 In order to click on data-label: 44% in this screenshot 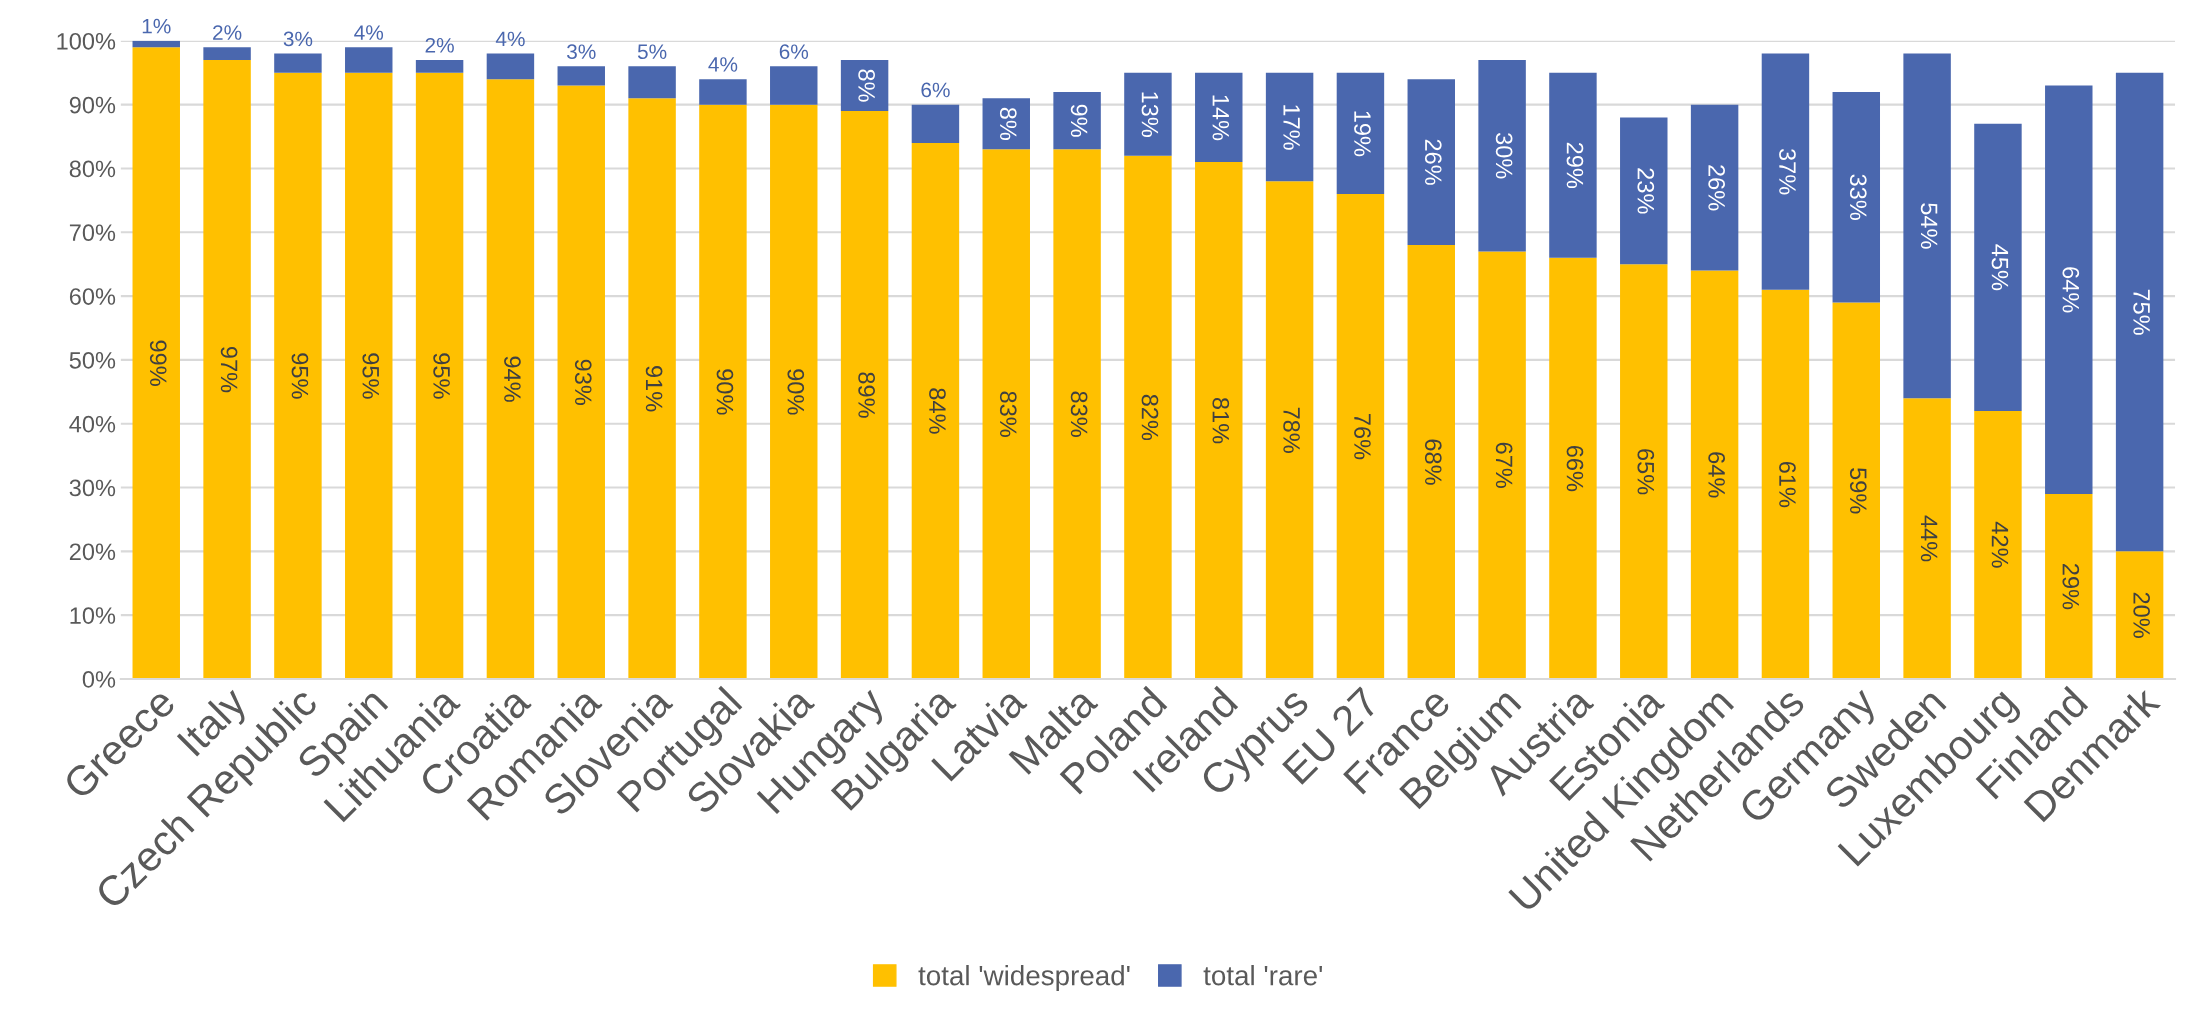, I will do `click(1929, 538)`.